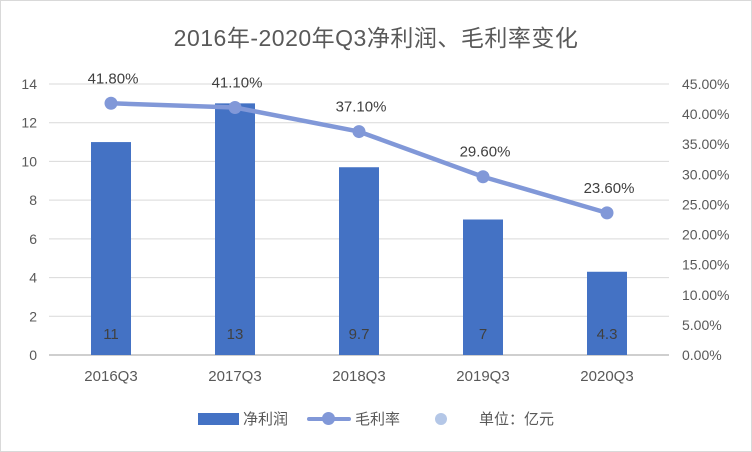 This screenshot has height=452, width=752. Describe the element at coordinates (482, 376) in the screenshot. I see `category-label: 2019Q3` at that location.